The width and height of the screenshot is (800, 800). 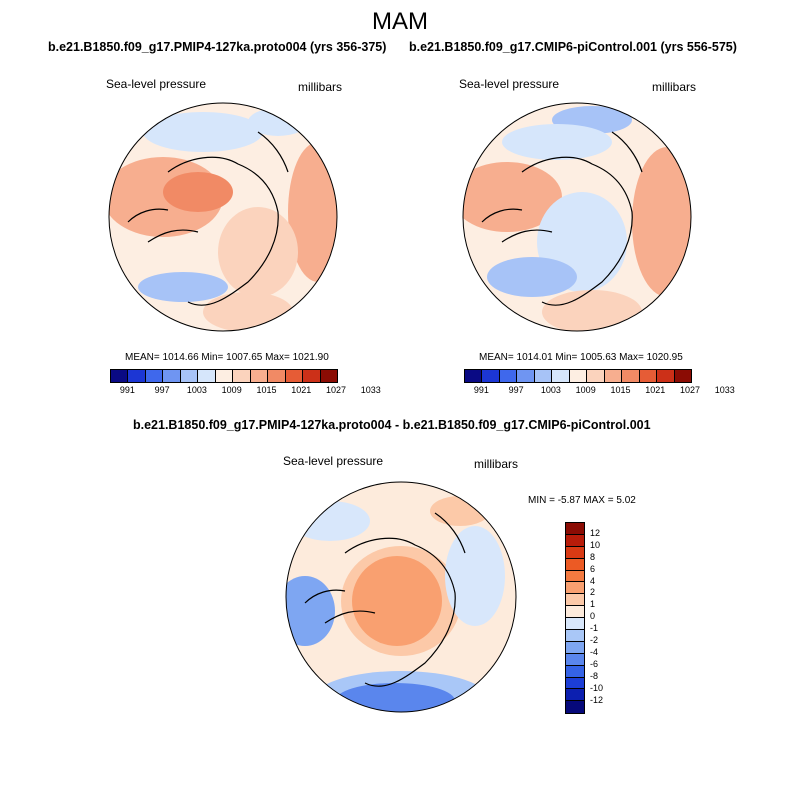 I want to click on panel-1-units: millibars, so click(x=320, y=87).